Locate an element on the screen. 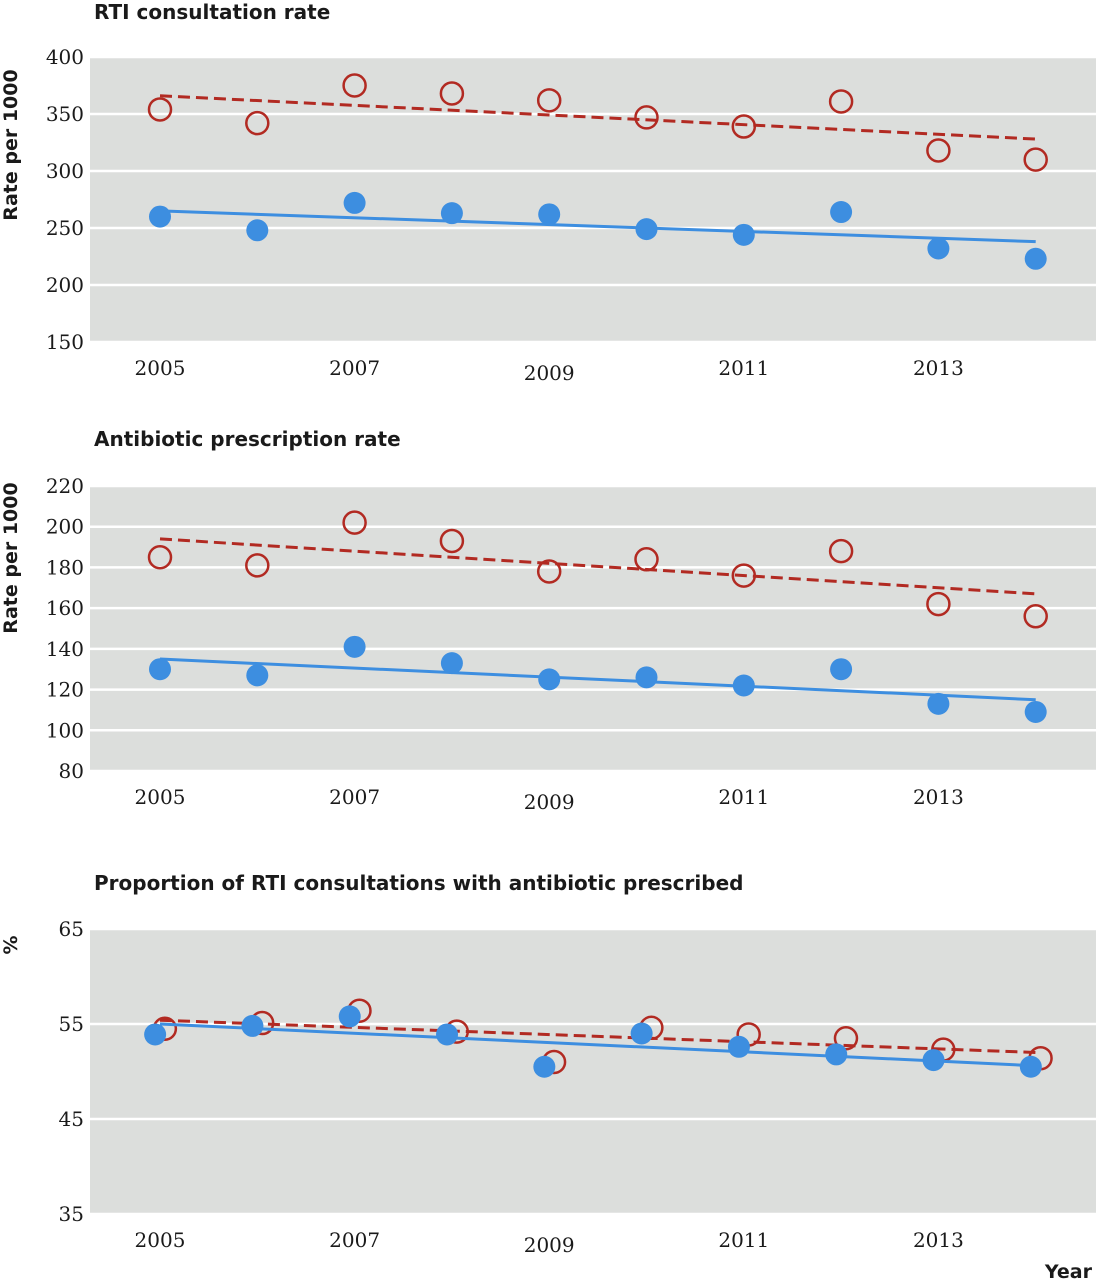 This screenshot has height=1280, width=1102. x-axis-label: Year is located at coordinates (1068, 1270).